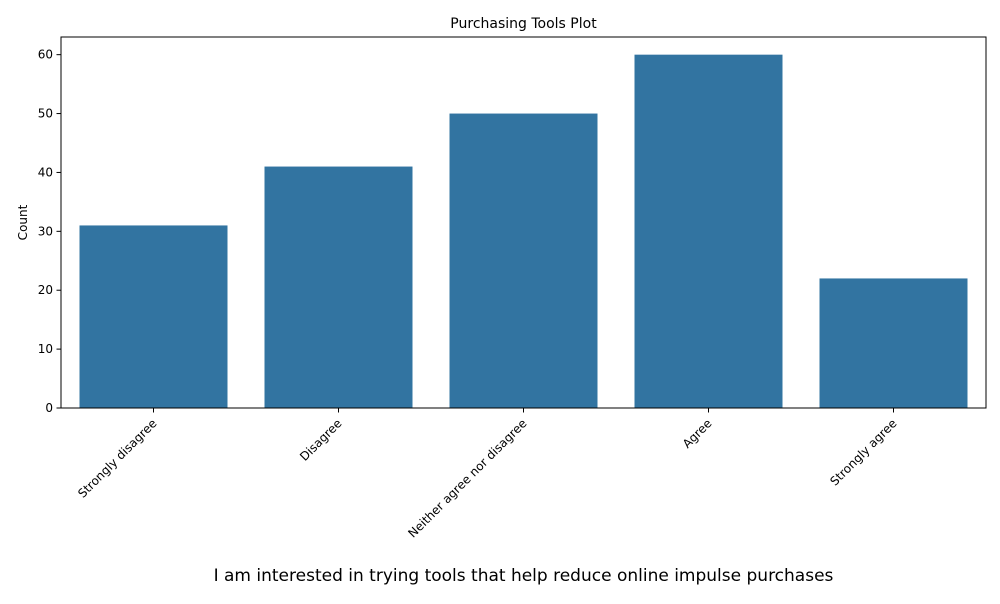 The height and width of the screenshot is (604, 1000). I want to click on x-tick-label: Strongly disagree, so click(117, 458).